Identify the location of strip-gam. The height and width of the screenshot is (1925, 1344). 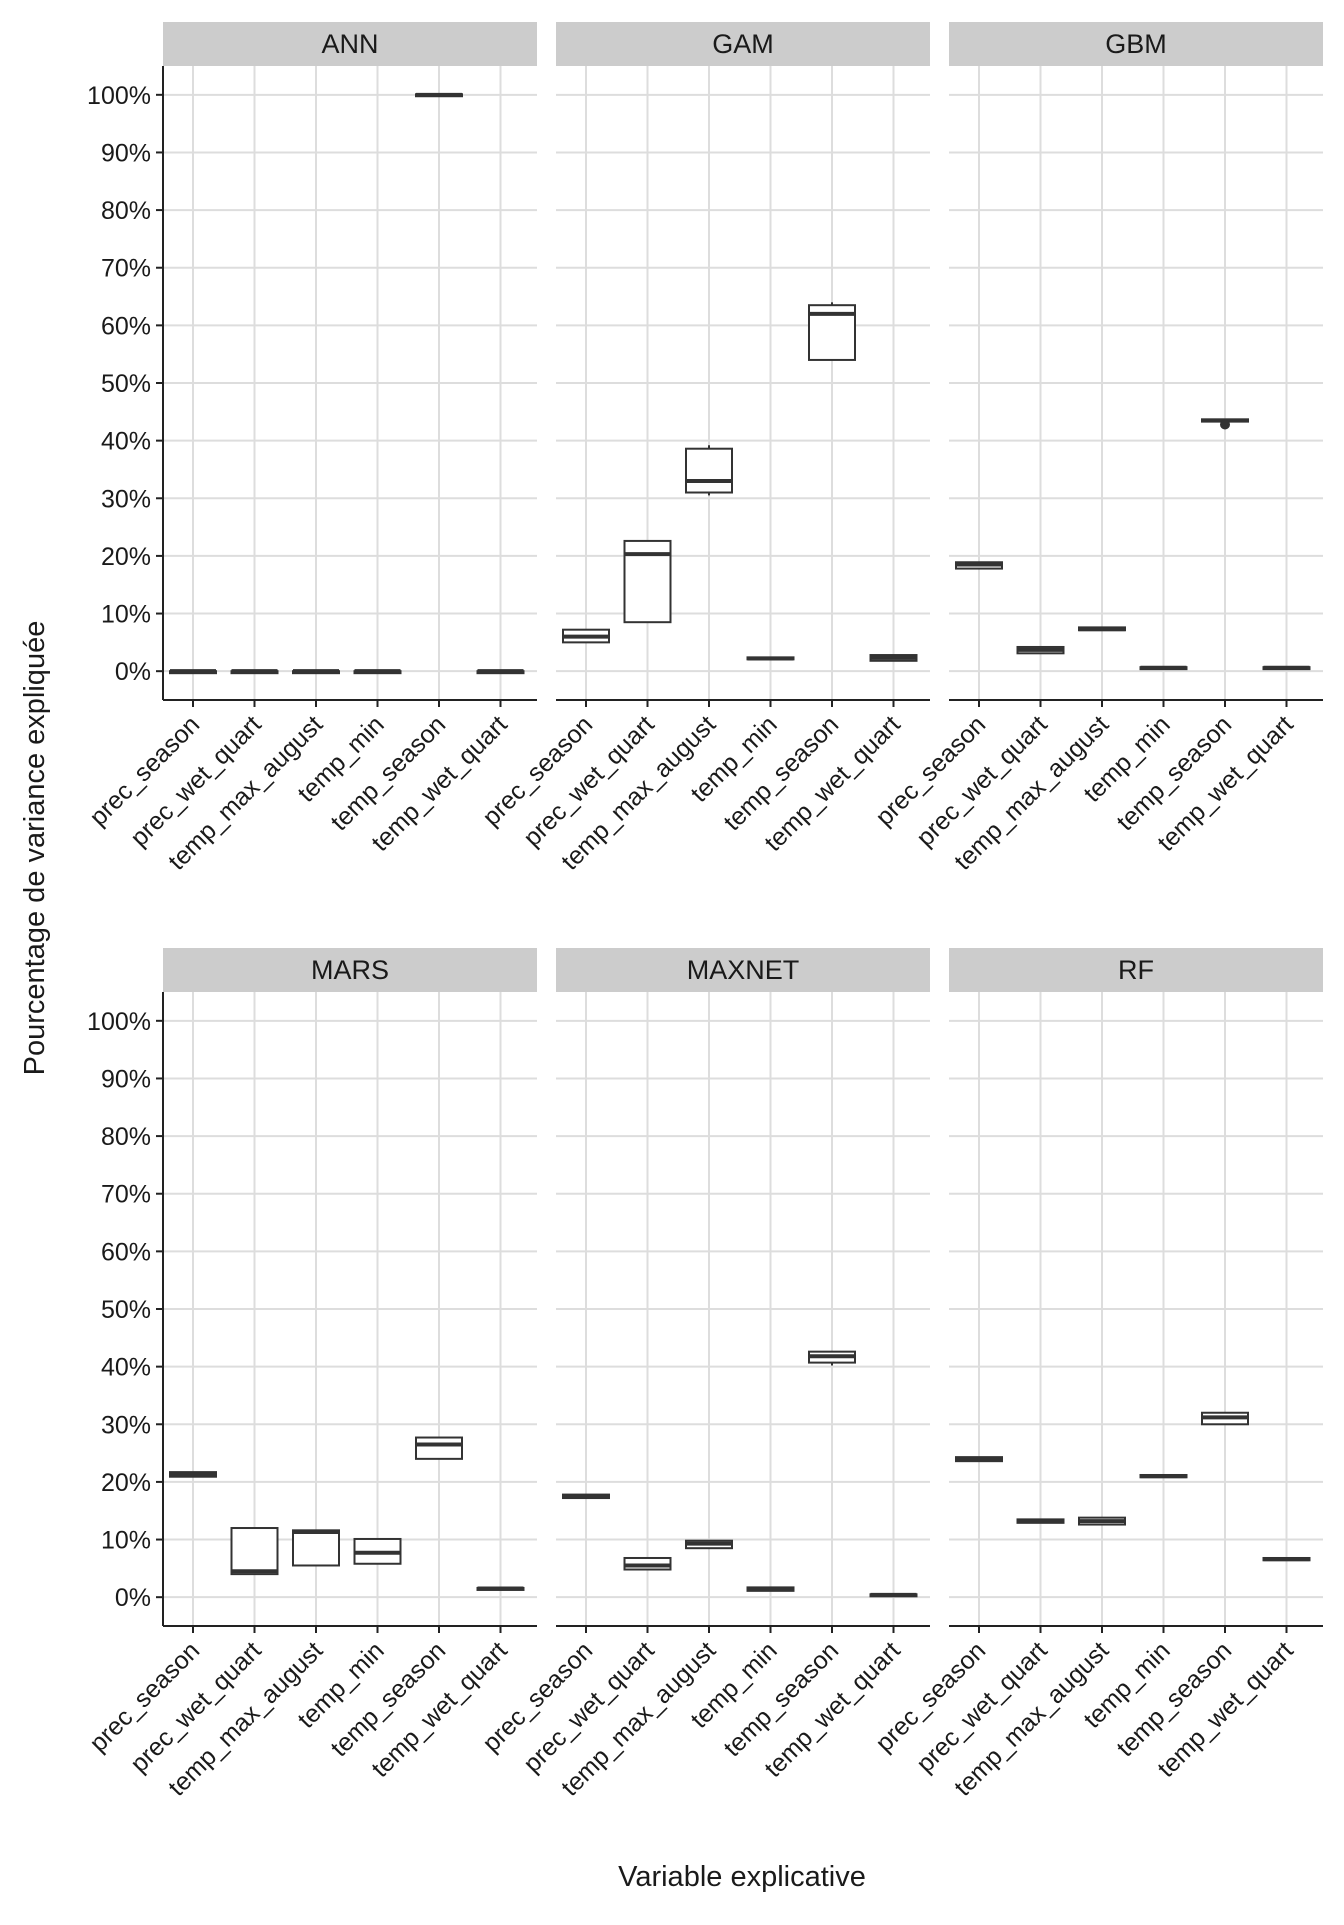
(743, 44).